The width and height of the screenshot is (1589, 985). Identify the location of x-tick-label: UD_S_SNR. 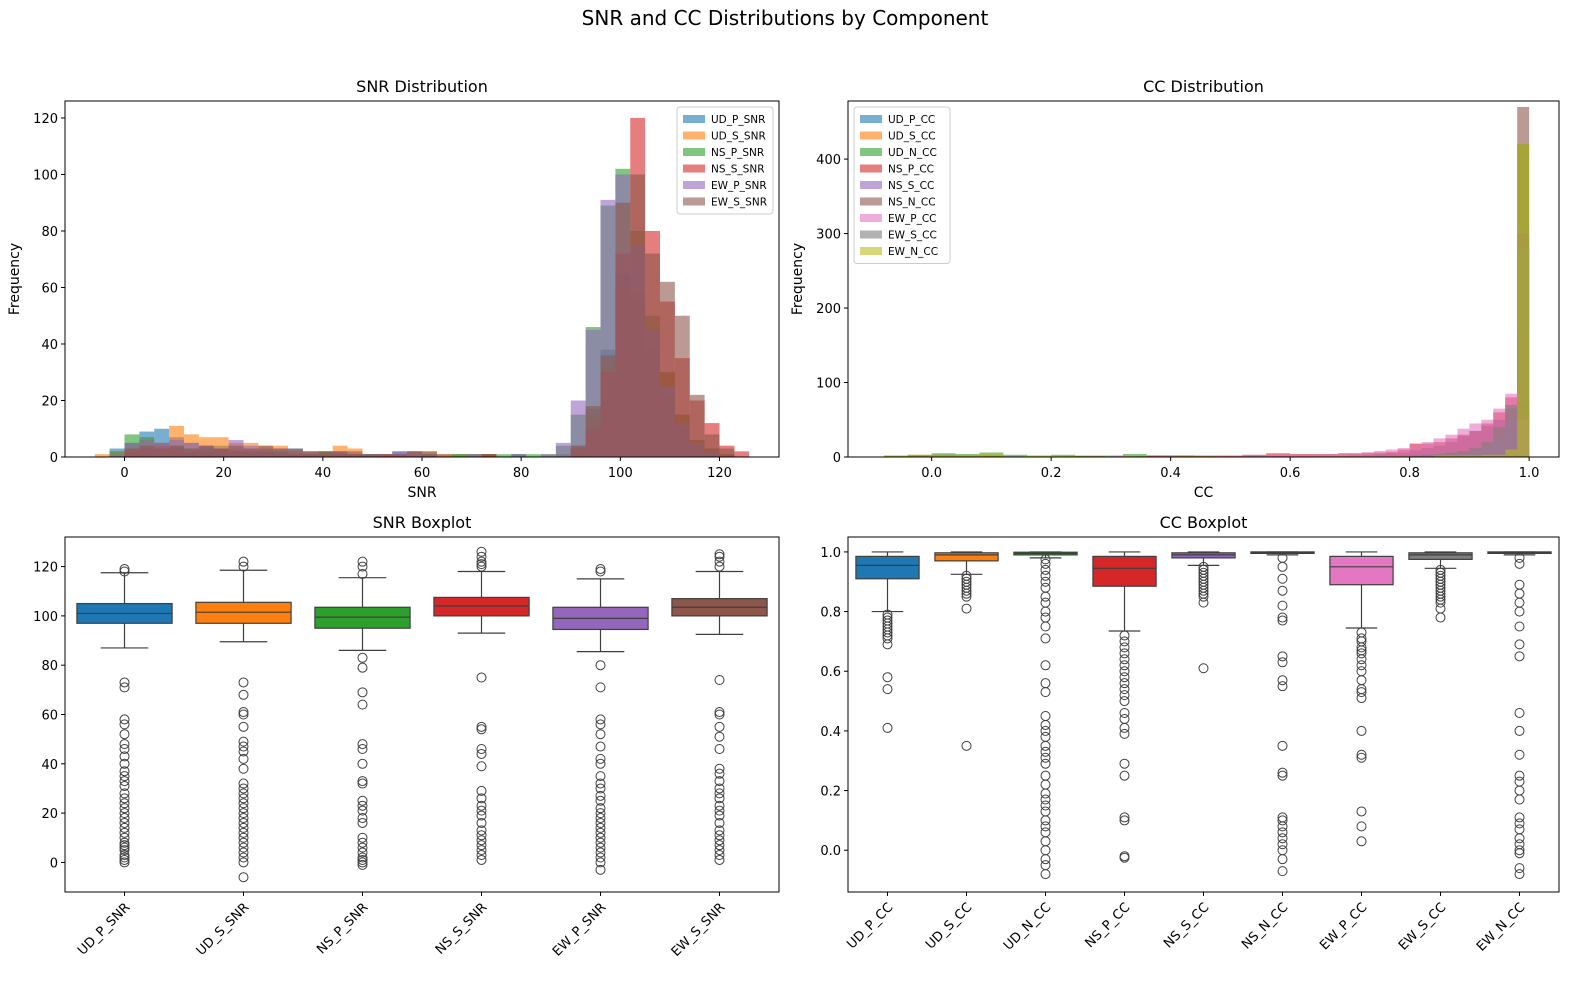
(223, 929).